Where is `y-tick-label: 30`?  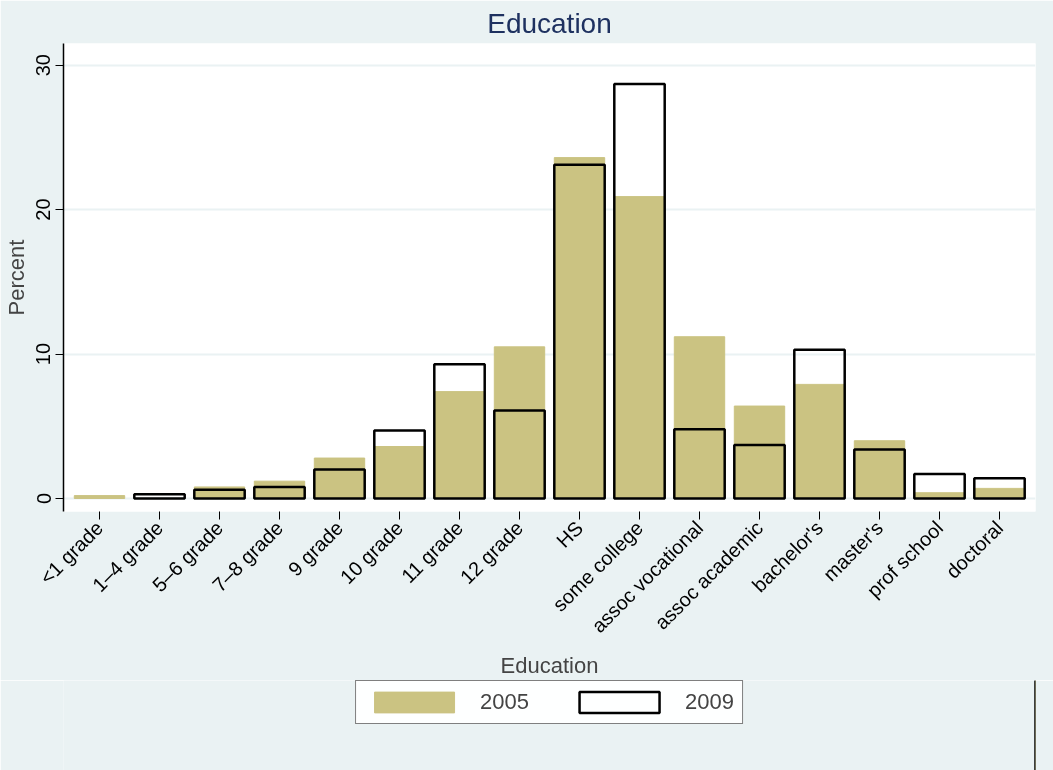
y-tick-label: 30 is located at coordinates (43, 65).